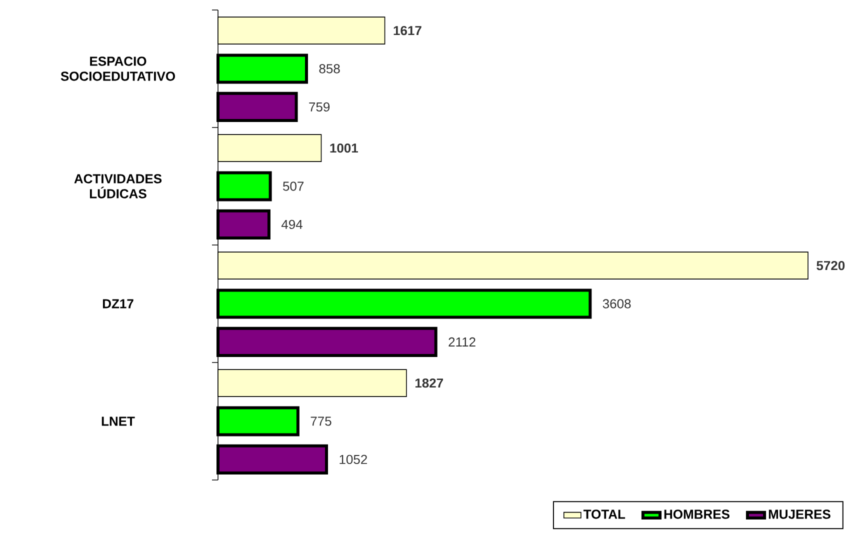 This screenshot has height=546, width=864. Describe the element at coordinates (408, 31) in the screenshot. I see `data-label: 1617` at that location.